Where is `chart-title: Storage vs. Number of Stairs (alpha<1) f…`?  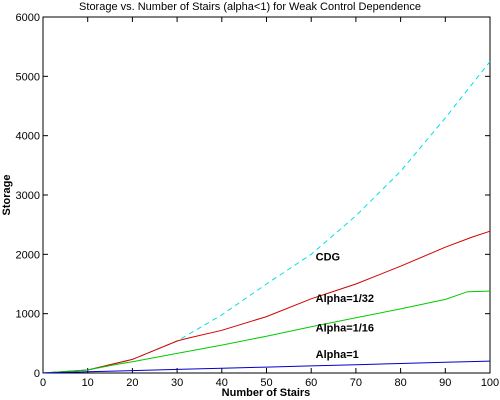 chart-title: Storage vs. Number of Stairs (alpha<1) f… is located at coordinates (250, 7).